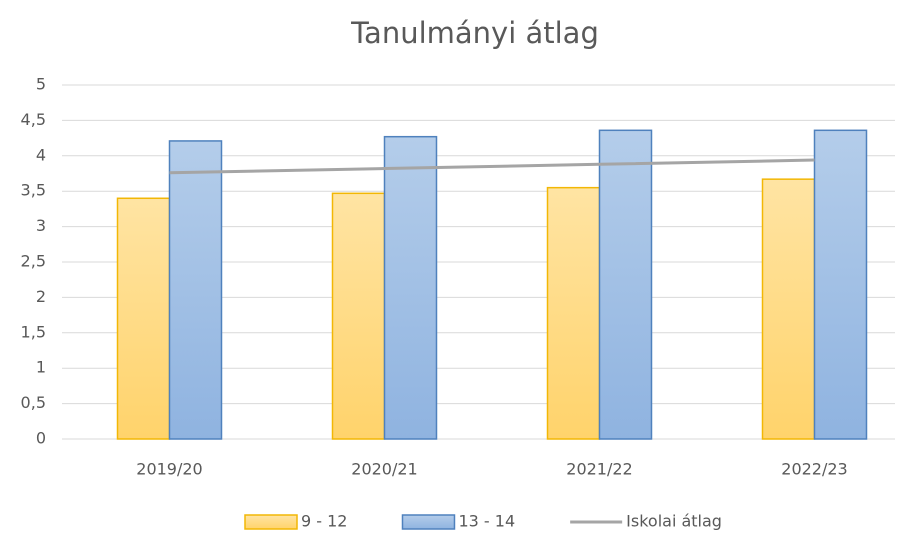 The image size is (910, 533). What do you see at coordinates (41, 438) in the screenshot?
I see `y-tick-label: 0` at bounding box center [41, 438].